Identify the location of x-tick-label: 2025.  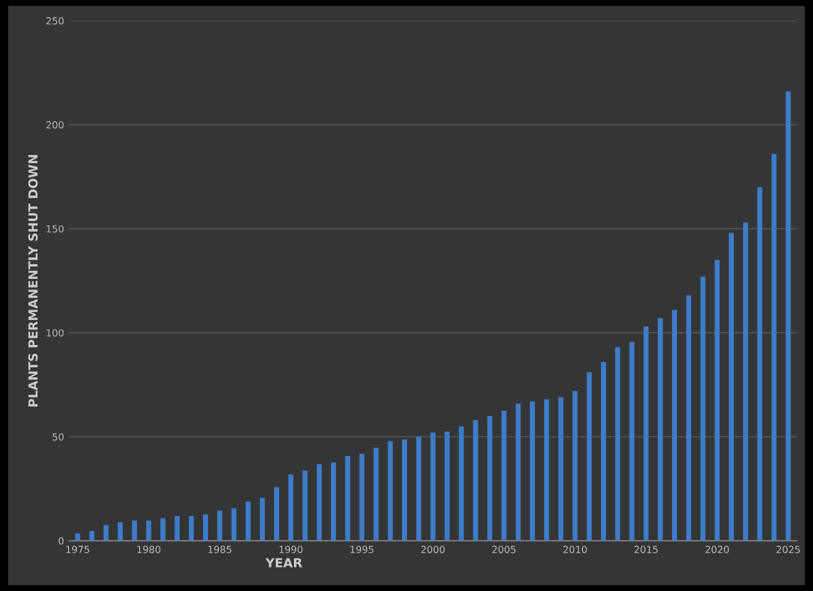
(788, 550).